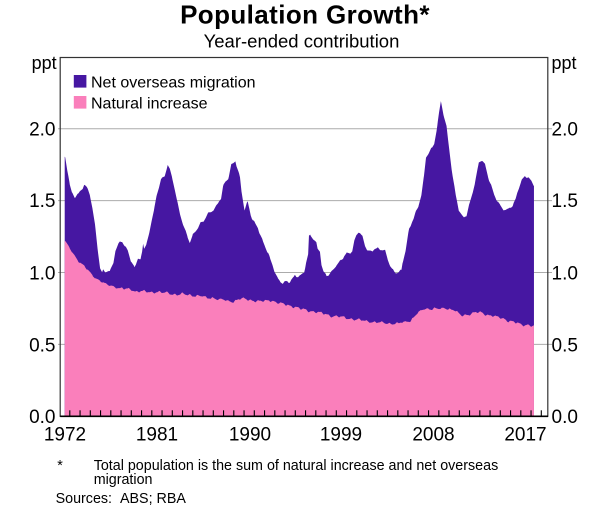 This screenshot has width=600, height=521. I want to click on svg-text: Natural increase, so click(149, 103).